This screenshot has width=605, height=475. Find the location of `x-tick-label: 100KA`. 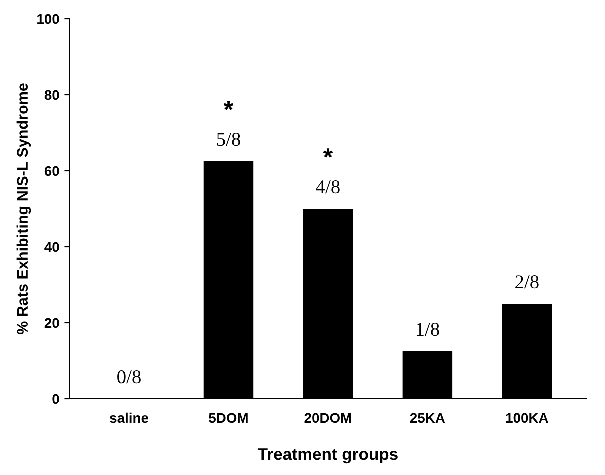

x-tick-label: 100KA is located at coordinates (527, 418).